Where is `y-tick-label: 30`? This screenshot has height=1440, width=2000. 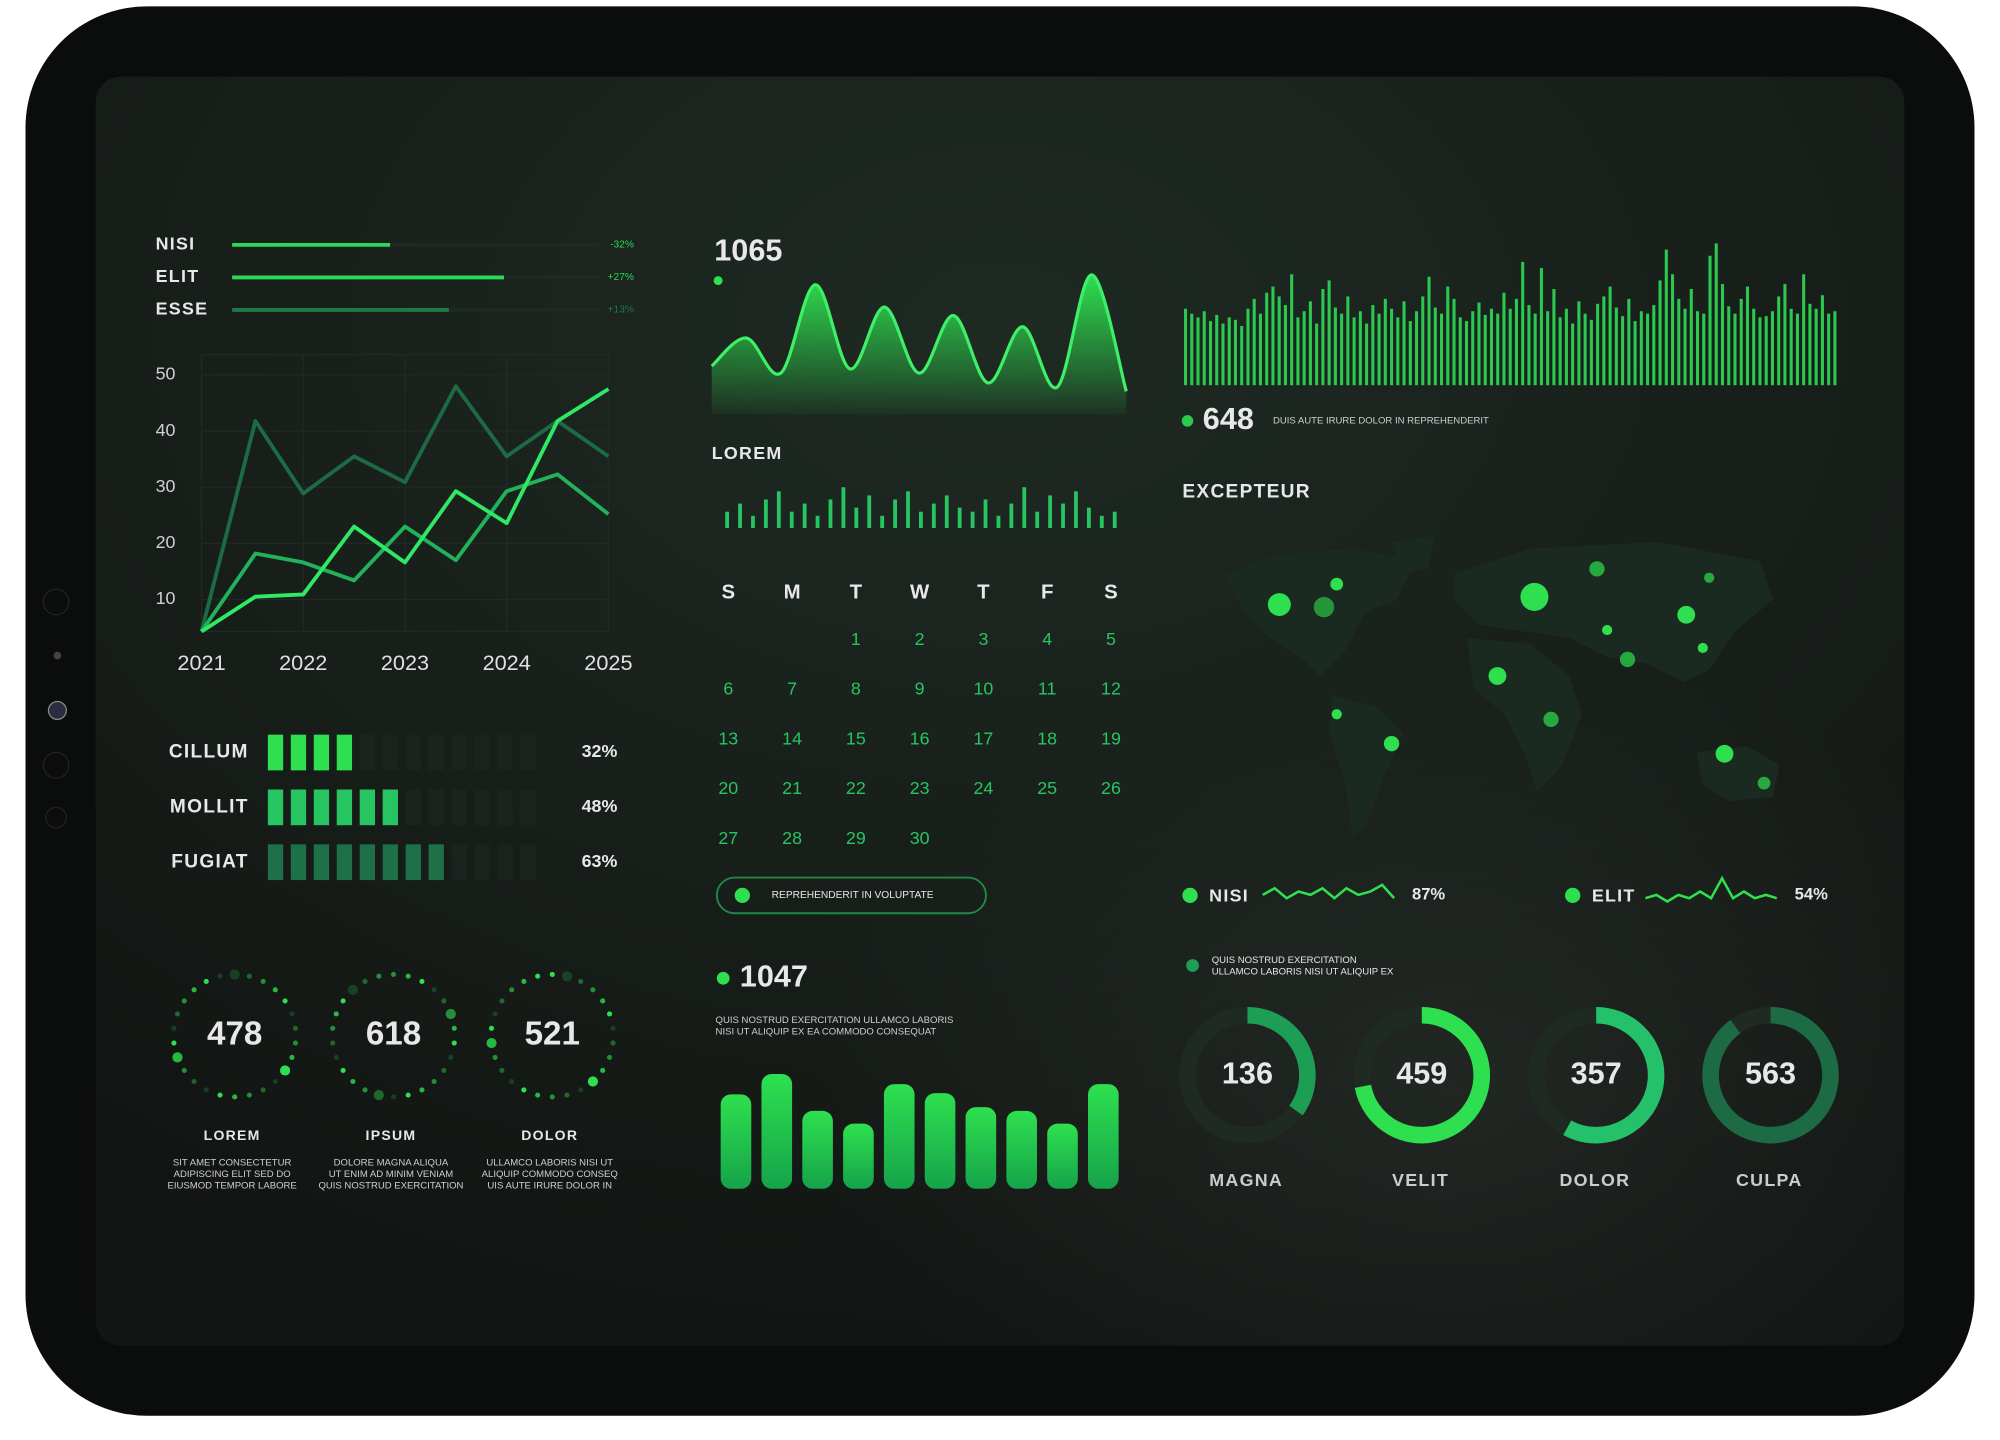 y-tick-label: 30 is located at coordinates (166, 486).